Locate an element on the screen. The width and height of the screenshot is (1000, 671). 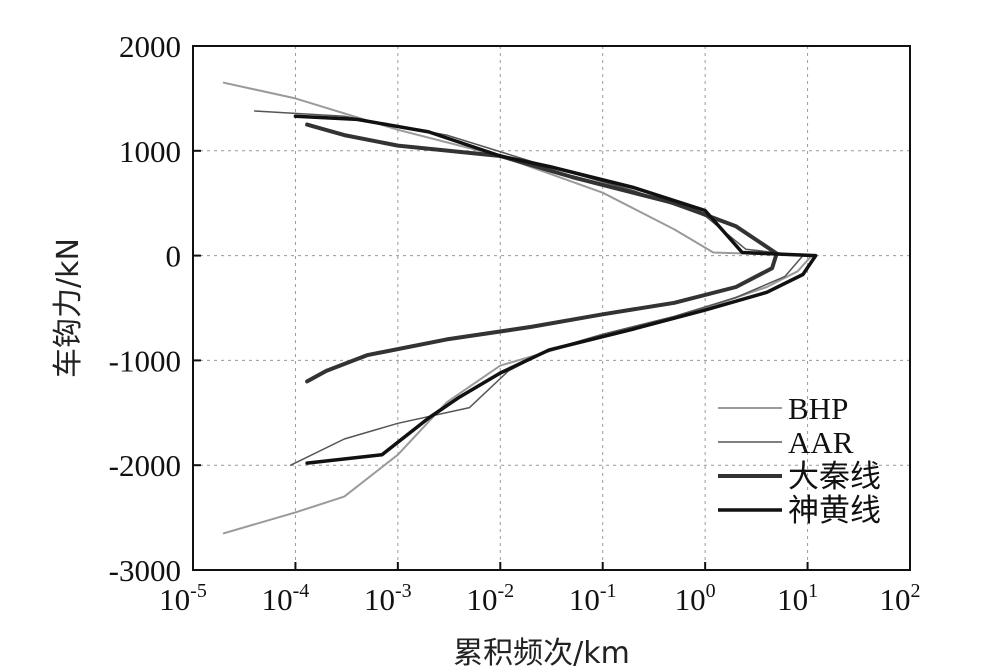
y-tick-label: 0 is located at coordinates (174, 256).